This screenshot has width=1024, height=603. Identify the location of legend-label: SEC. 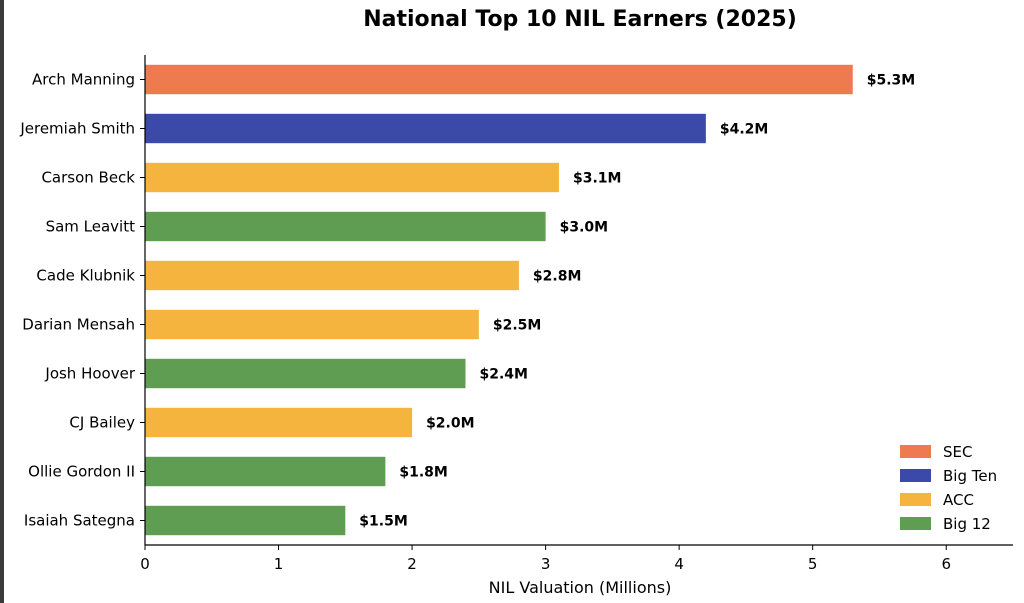
(957, 452).